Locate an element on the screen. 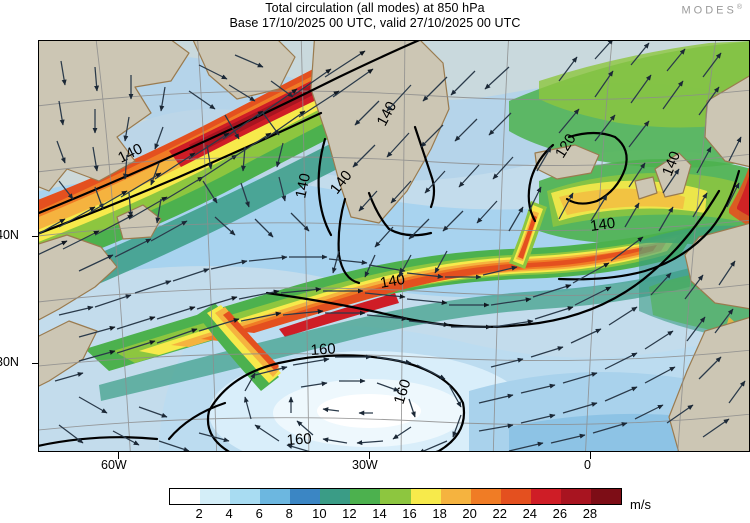 Image resolution: width=750 pixels, height=523 pixels. colorbar-swatches is located at coordinates (395, 496).